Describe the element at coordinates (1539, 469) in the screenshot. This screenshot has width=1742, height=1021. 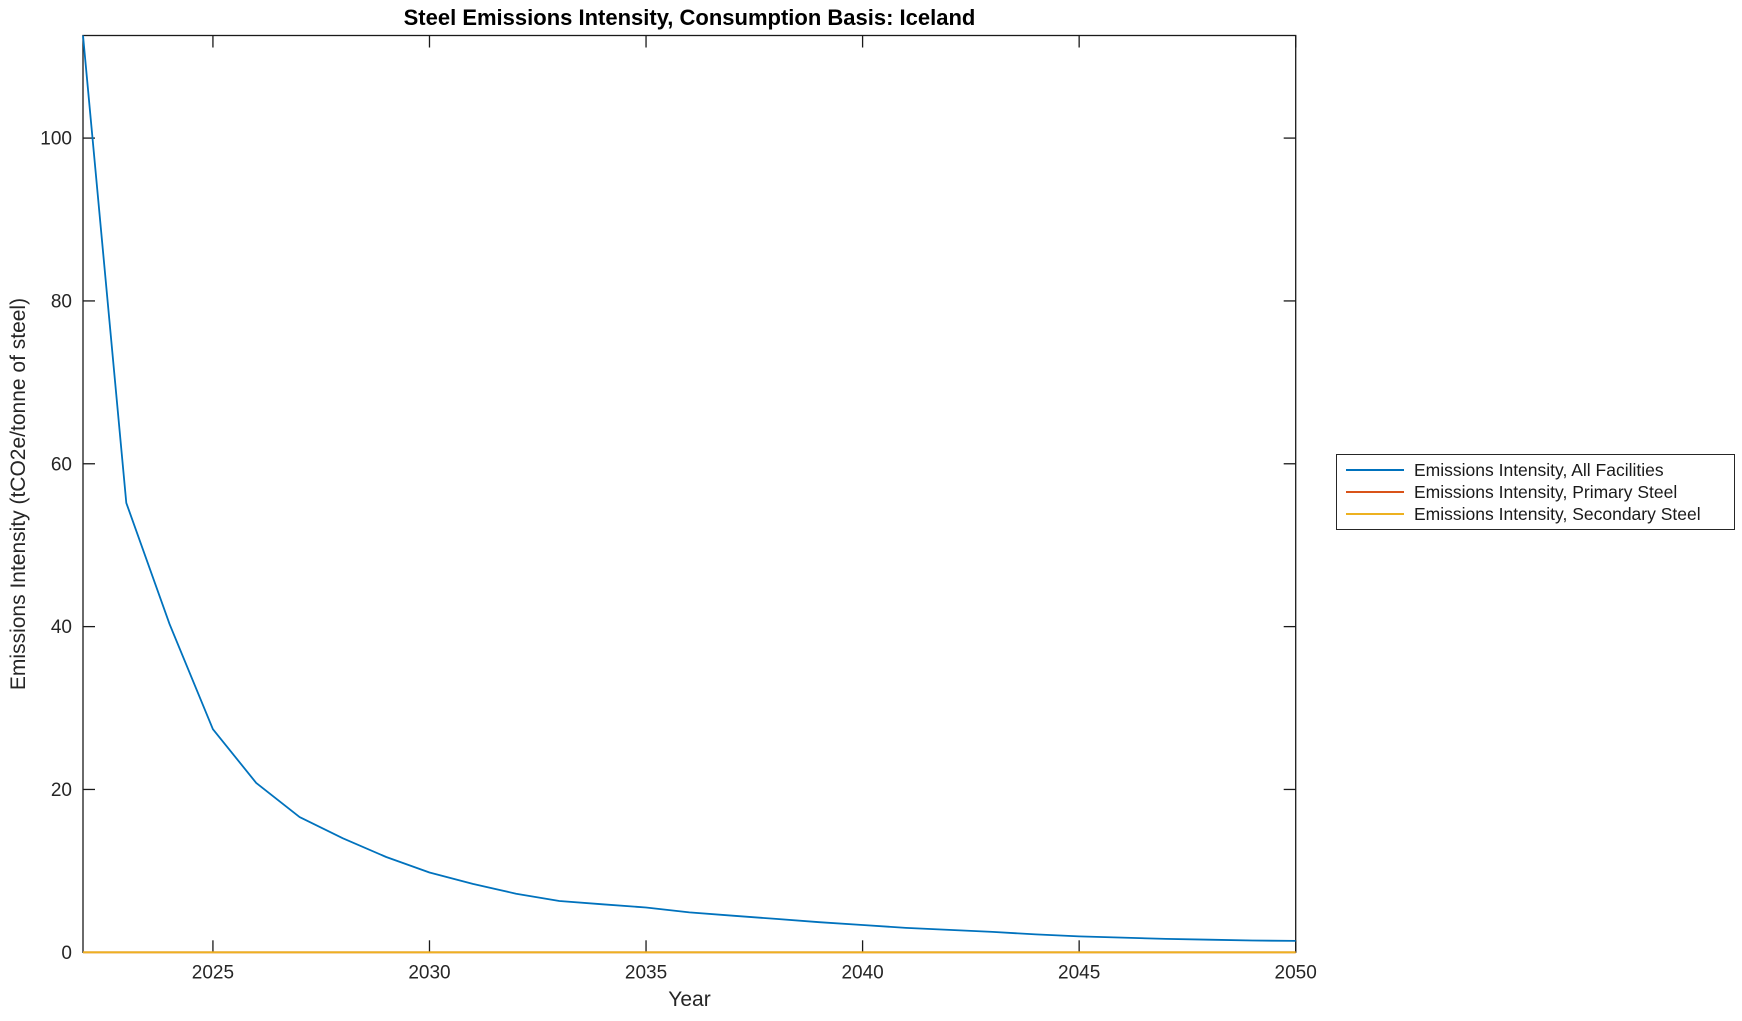
I see `legend-label: Emissions Intensity, All Facilities` at that location.